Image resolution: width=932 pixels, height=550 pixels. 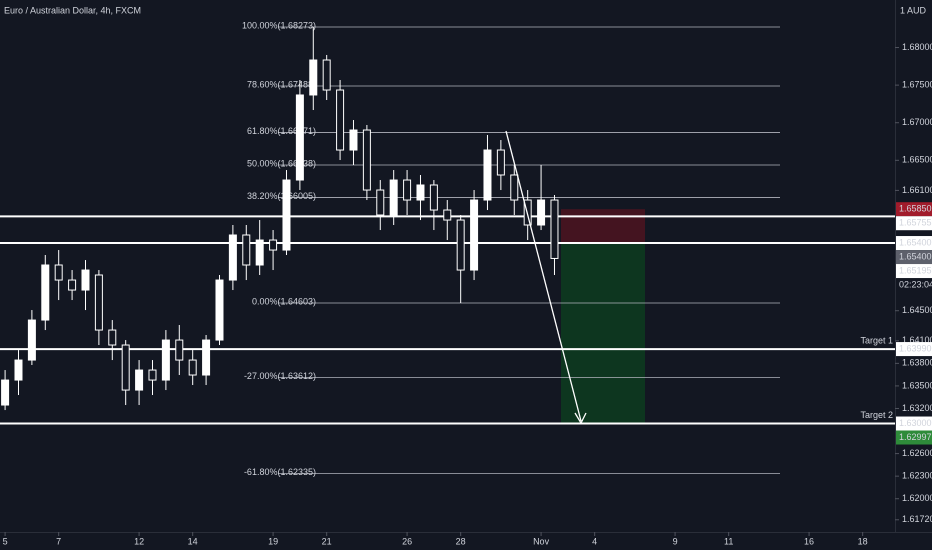 What do you see at coordinates (280, 472) in the screenshot?
I see `fib-label: -61.80%(1.62335)` at bounding box center [280, 472].